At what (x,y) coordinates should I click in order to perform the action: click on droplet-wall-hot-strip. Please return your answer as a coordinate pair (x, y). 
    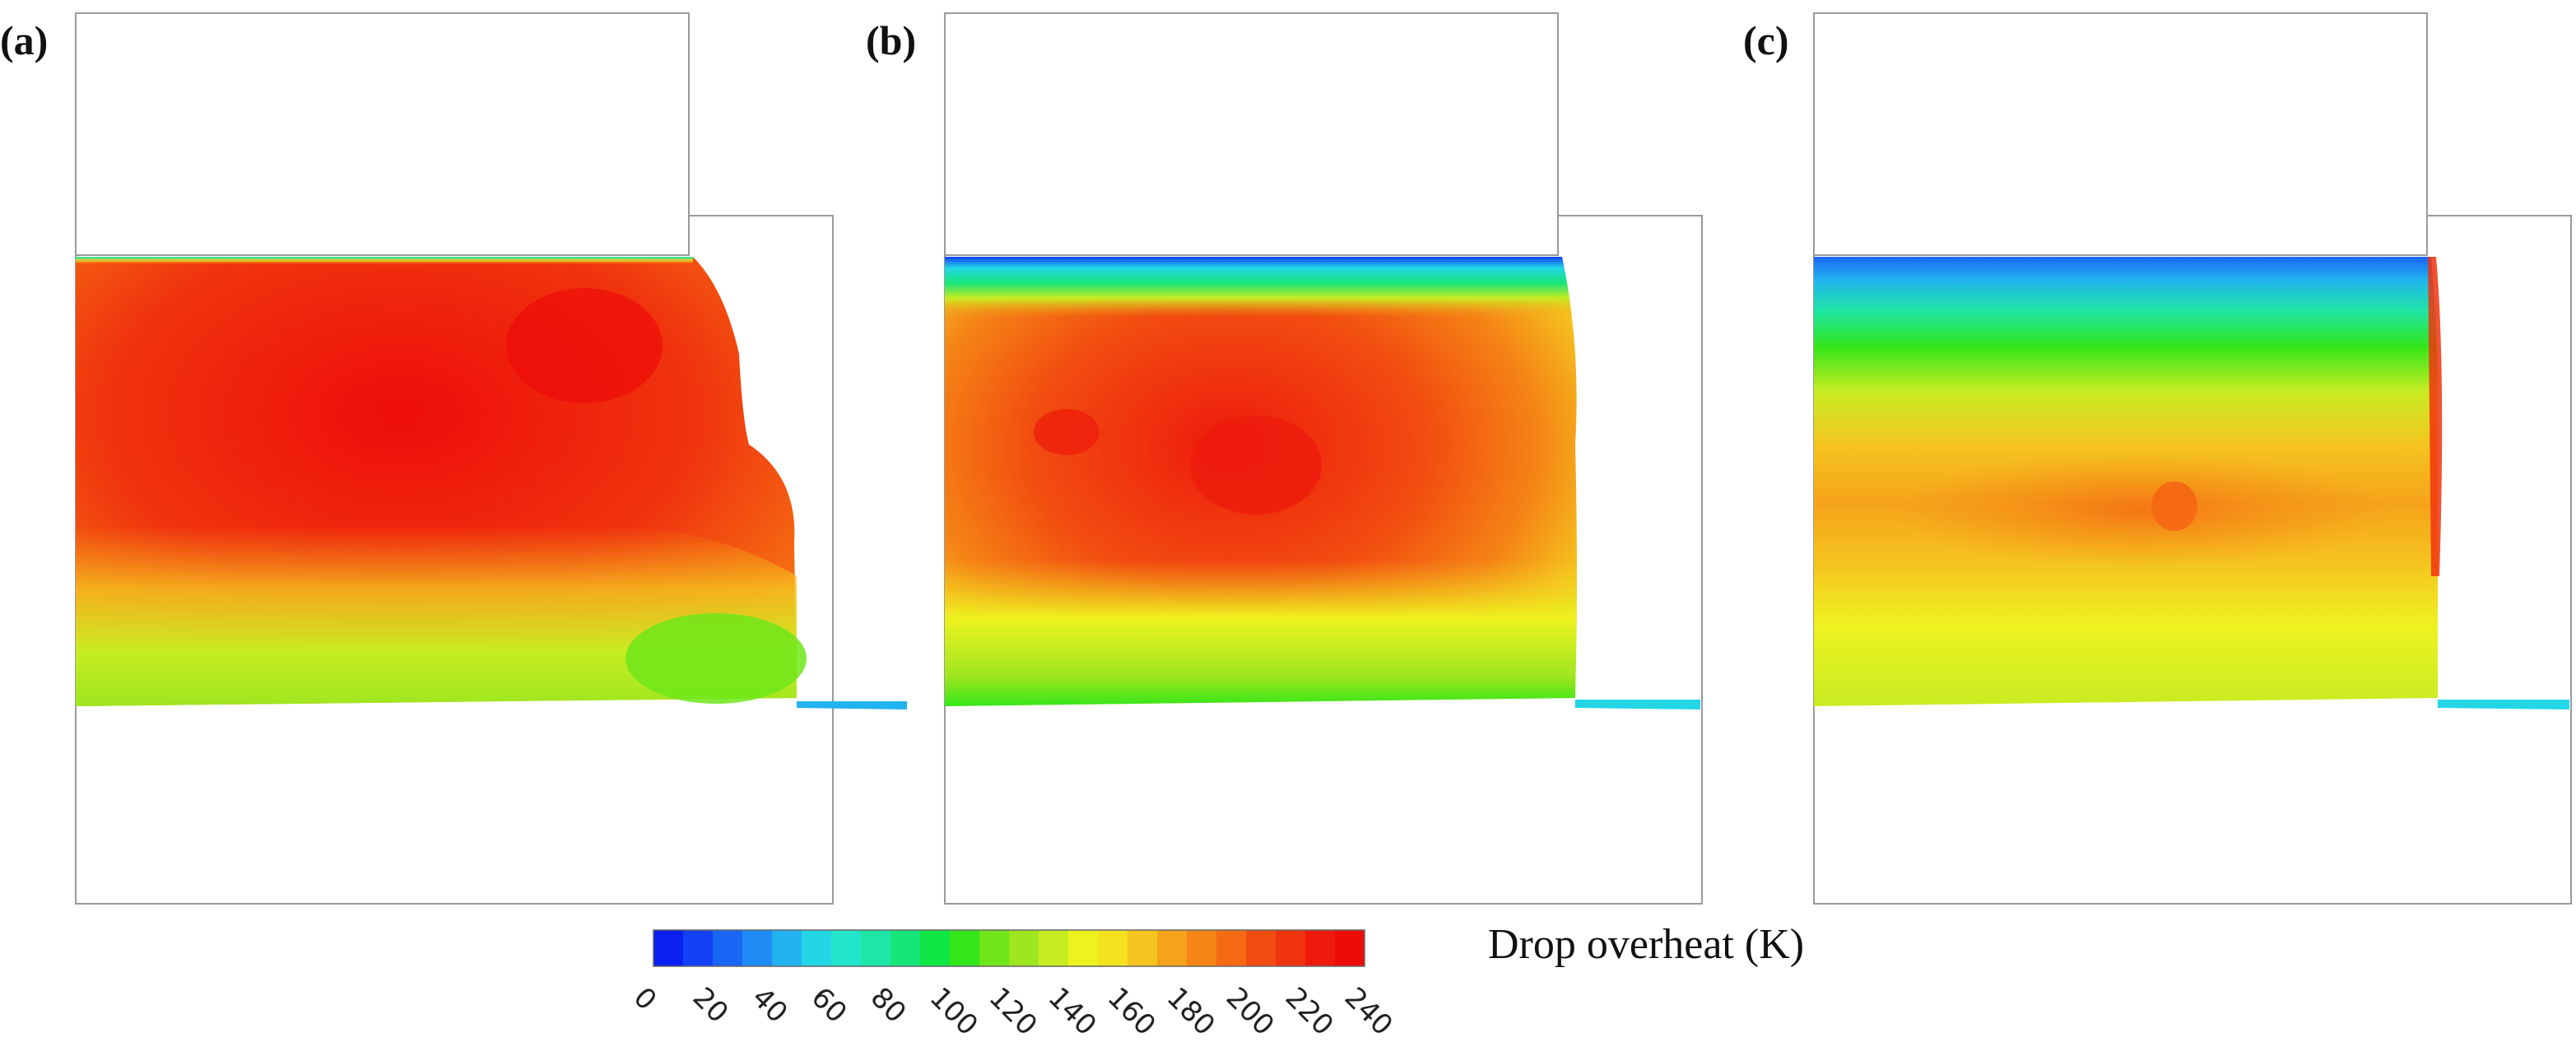
    Looking at the image, I should click on (2435, 416).